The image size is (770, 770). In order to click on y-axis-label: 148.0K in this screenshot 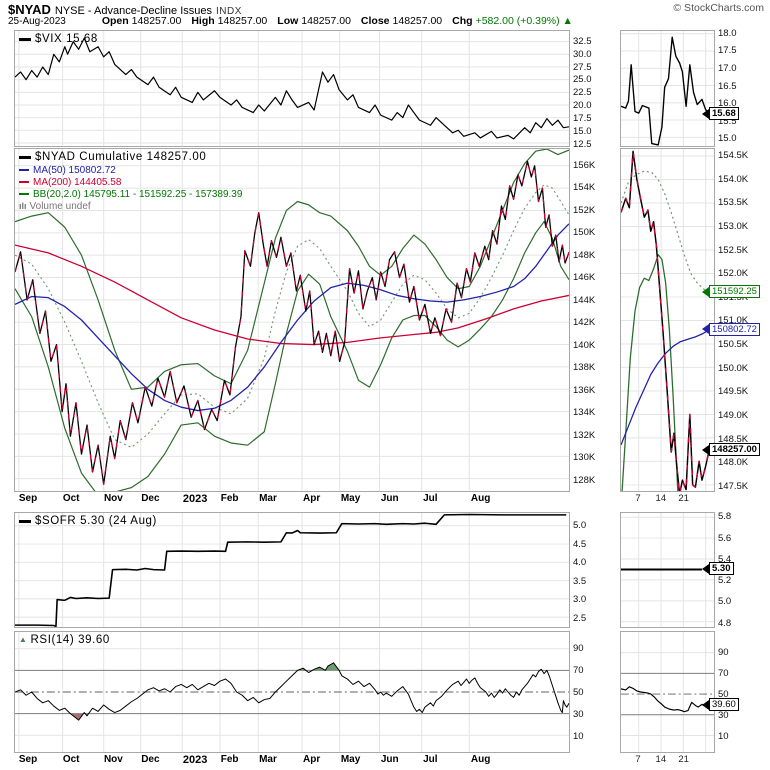, I will do `click(733, 463)`.